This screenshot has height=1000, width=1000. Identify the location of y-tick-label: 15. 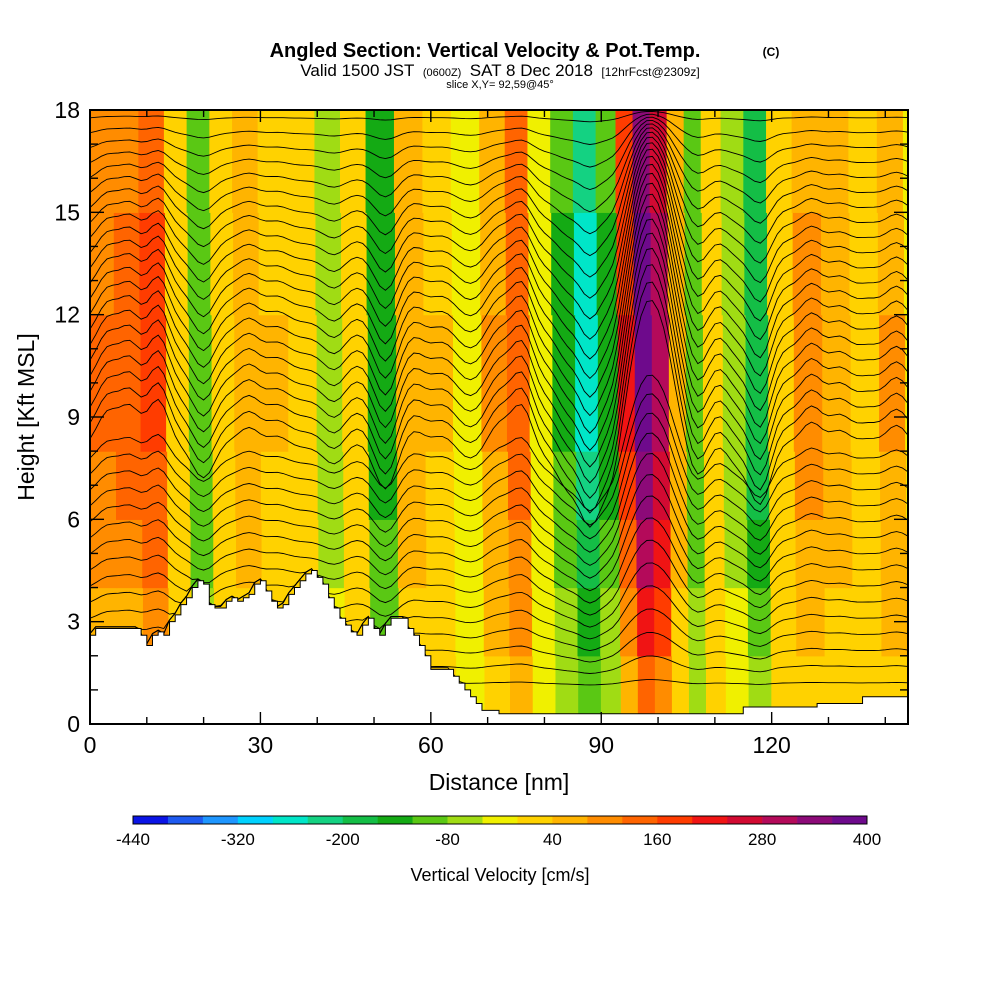
(67, 212).